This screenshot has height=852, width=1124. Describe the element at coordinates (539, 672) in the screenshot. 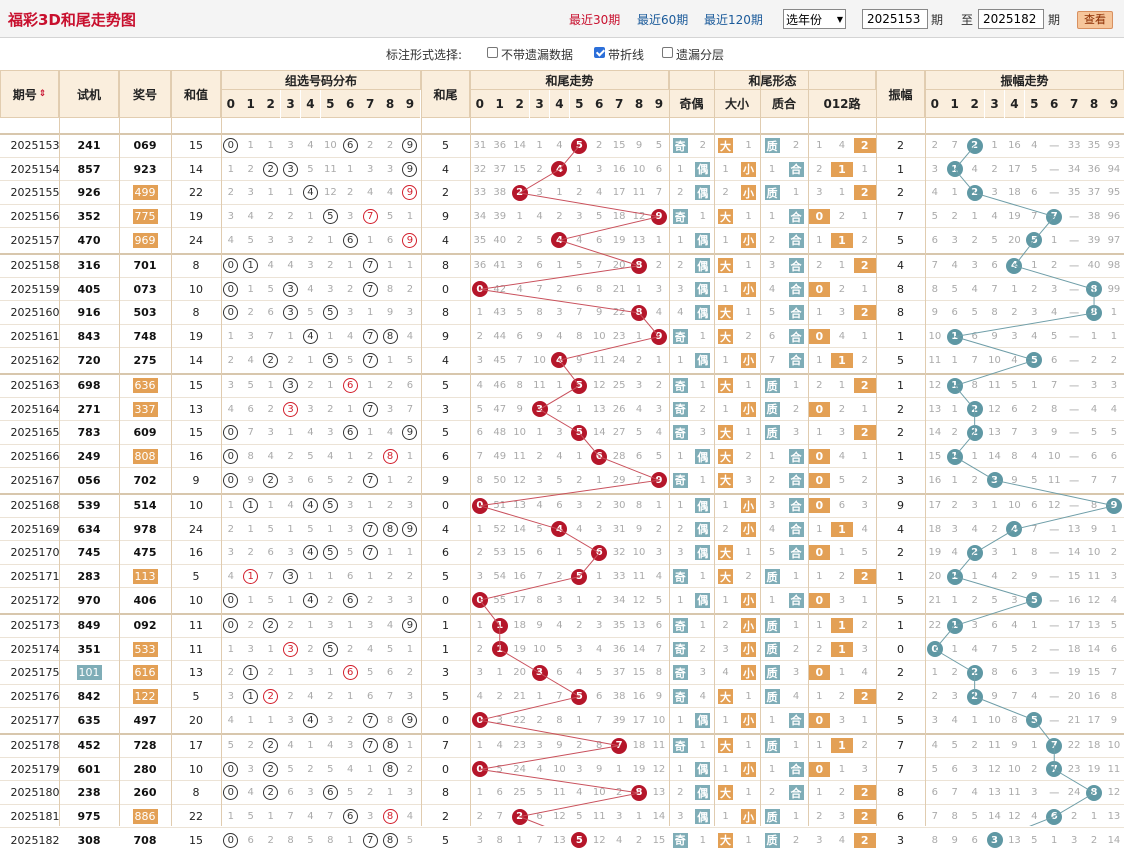

I see `tail-ball: 3` at that location.